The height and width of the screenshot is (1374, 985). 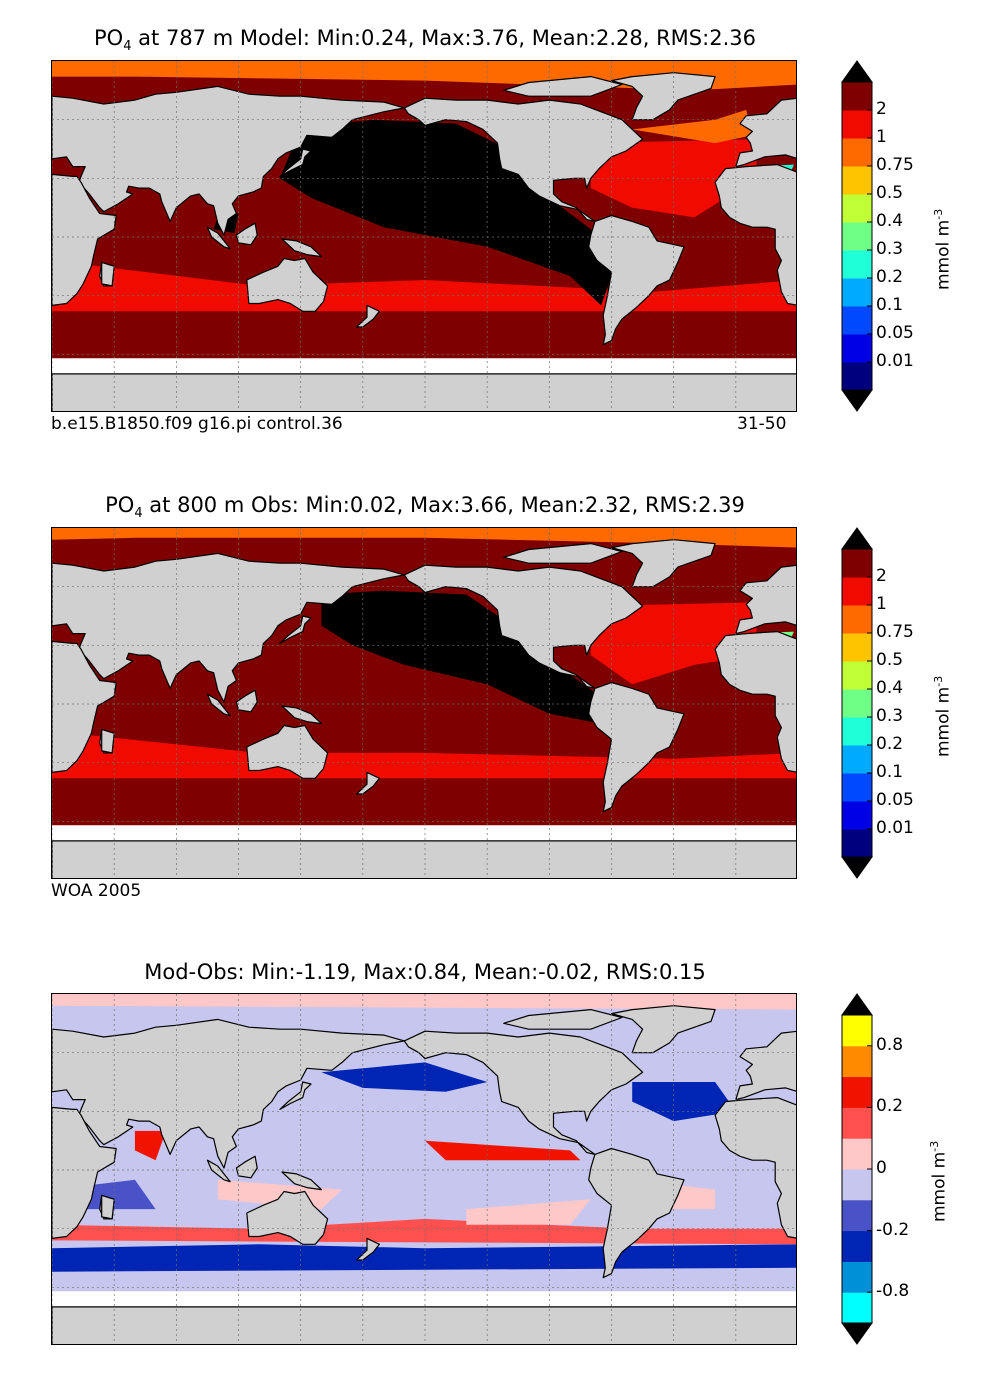 What do you see at coordinates (96, 891) in the screenshot?
I see `panel-2-footer-left: WOA 2005` at bounding box center [96, 891].